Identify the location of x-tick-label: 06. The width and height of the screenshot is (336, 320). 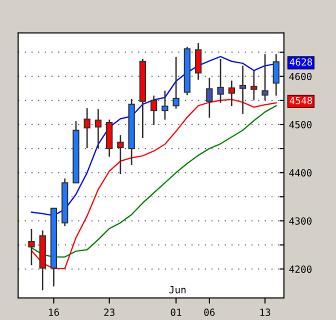
(209, 312).